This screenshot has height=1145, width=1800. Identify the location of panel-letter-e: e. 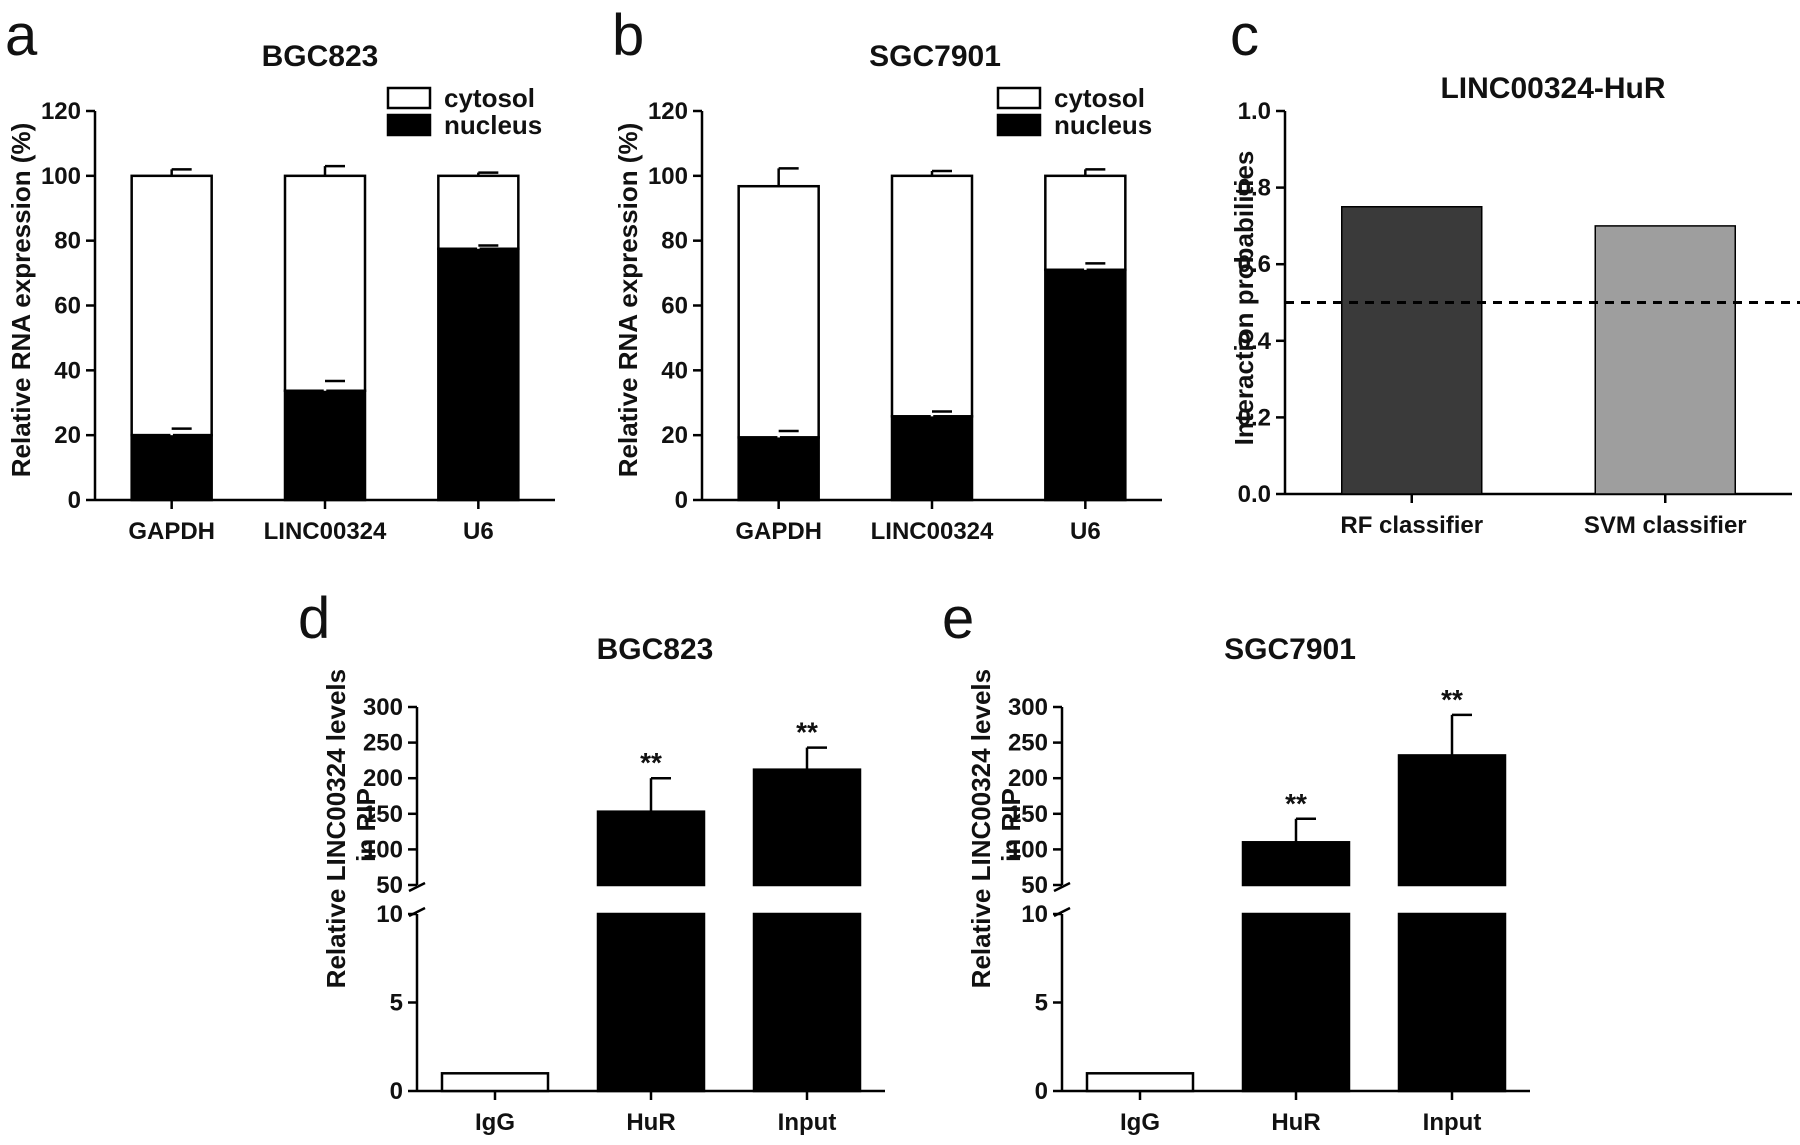
(958, 618).